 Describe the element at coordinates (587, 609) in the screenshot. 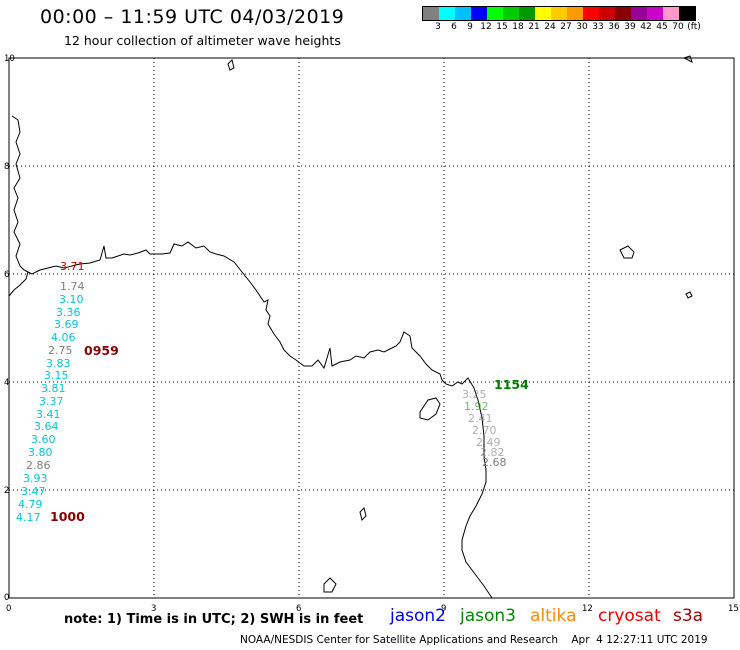

I see `x-tick-label: 12` at that location.